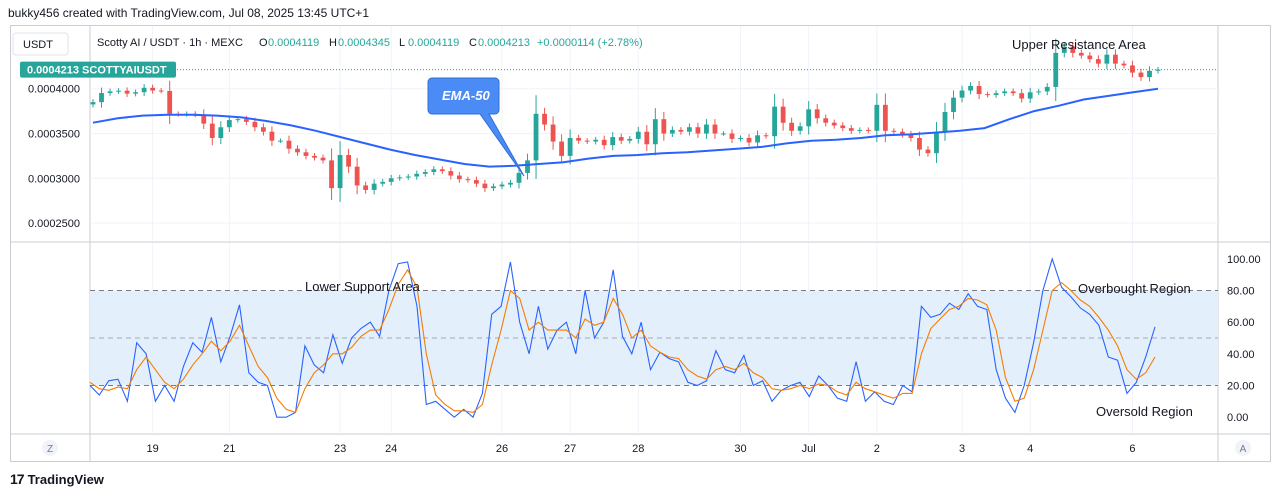 This screenshot has height=497, width=1281. Describe the element at coordinates (638, 449) in the screenshot. I see `x-tick-label: 28` at that location.